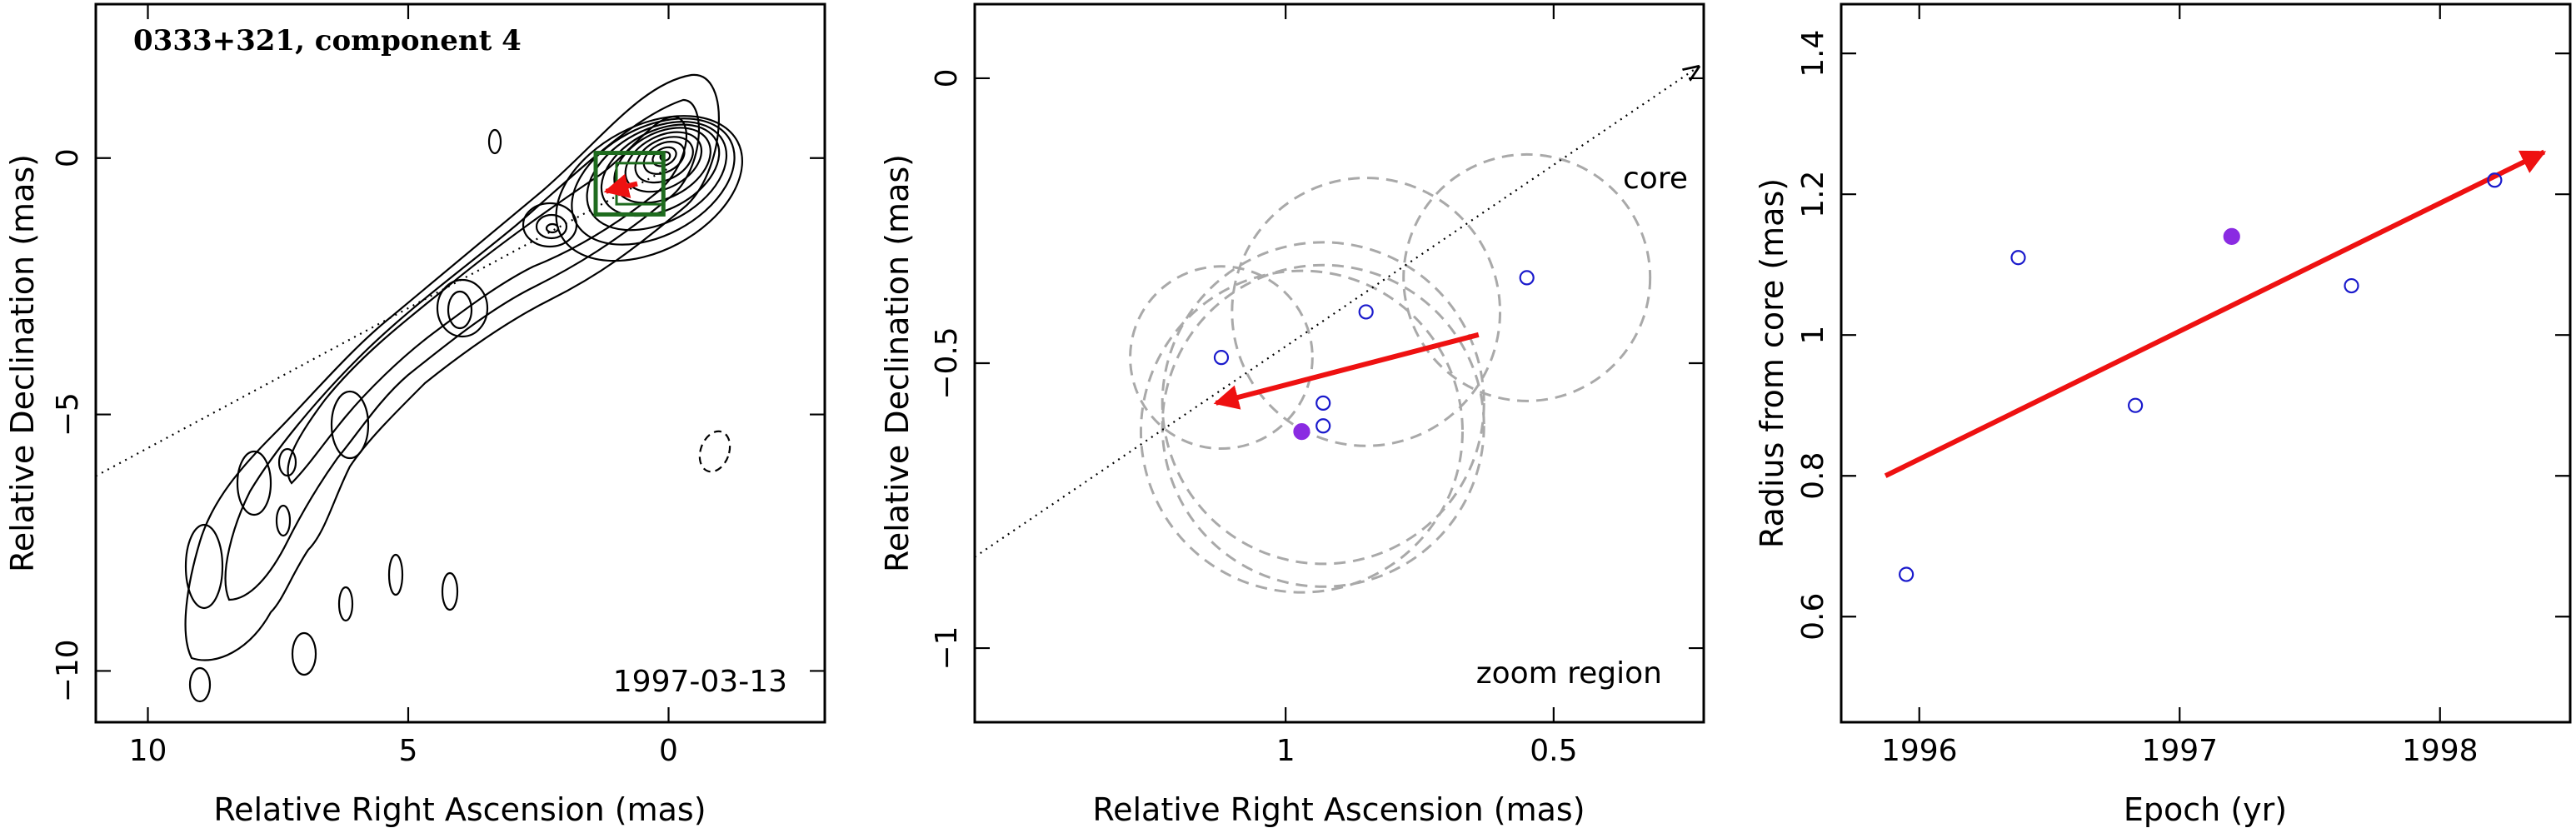  Describe the element at coordinates (22, 363) in the screenshot. I see `left-y-axis-label: Relative Declination (mas)` at that location.